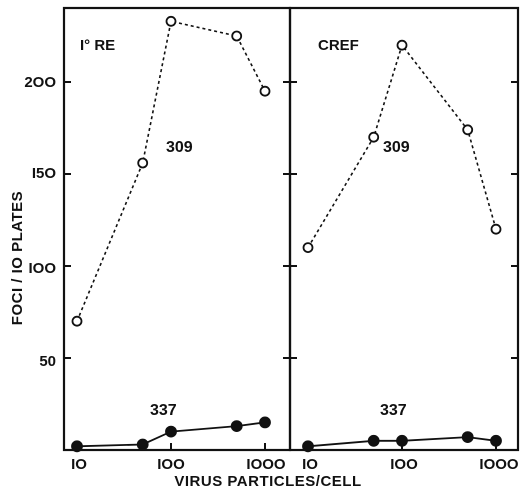  I want to click on x-tick-label-1000-left: IOOO, so click(266, 464).